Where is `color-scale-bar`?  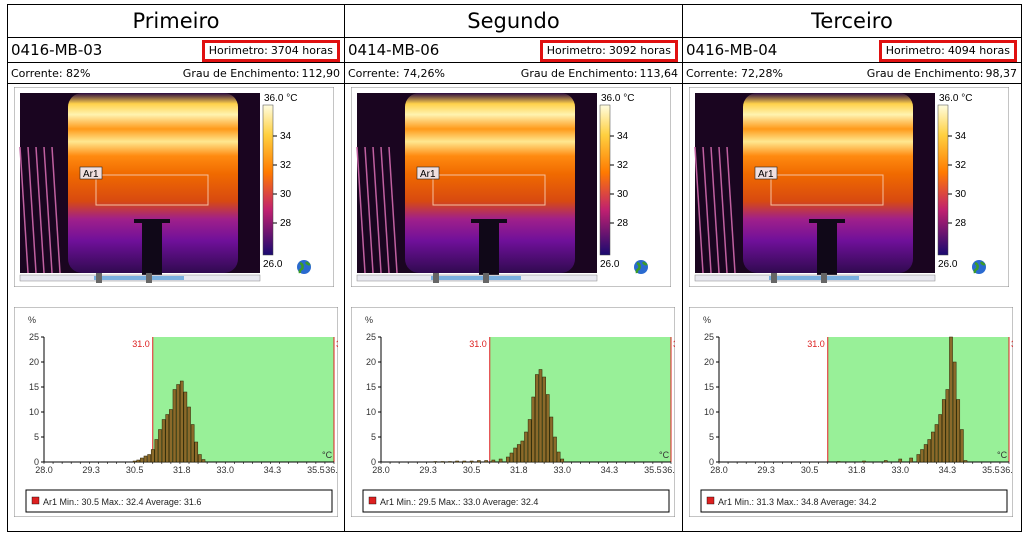
color-scale-bar is located at coordinates (268, 180).